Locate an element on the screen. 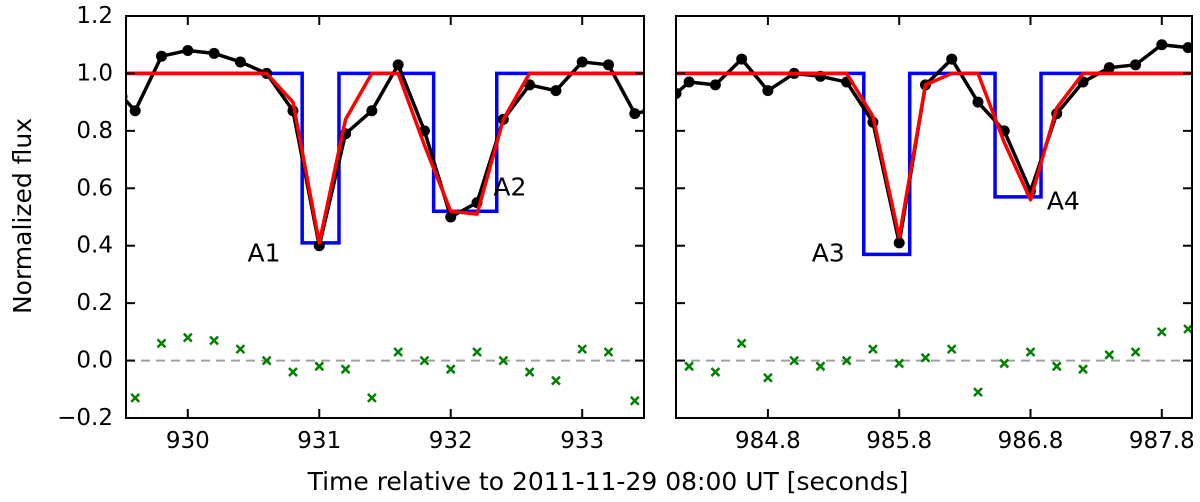 The height and width of the screenshot is (502, 1200). y-tick-label: 1.0 is located at coordinates (94, 73).